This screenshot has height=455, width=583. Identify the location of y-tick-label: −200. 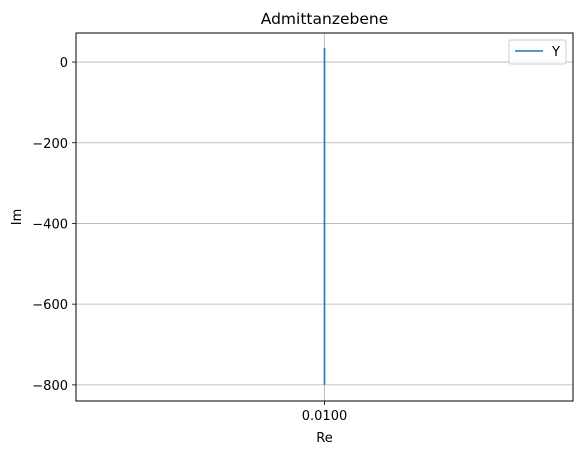
(50, 144).